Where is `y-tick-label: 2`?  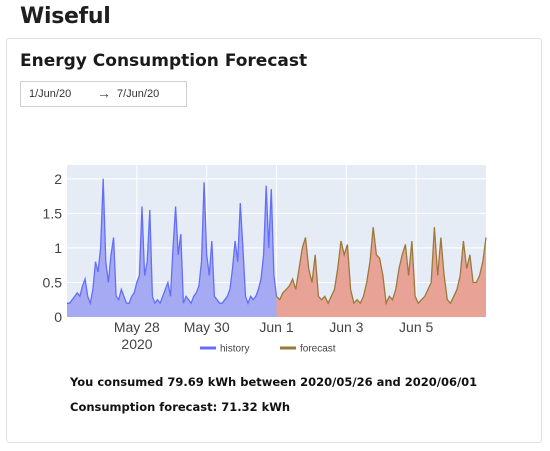
y-tick-label: 2 is located at coordinates (58, 179).